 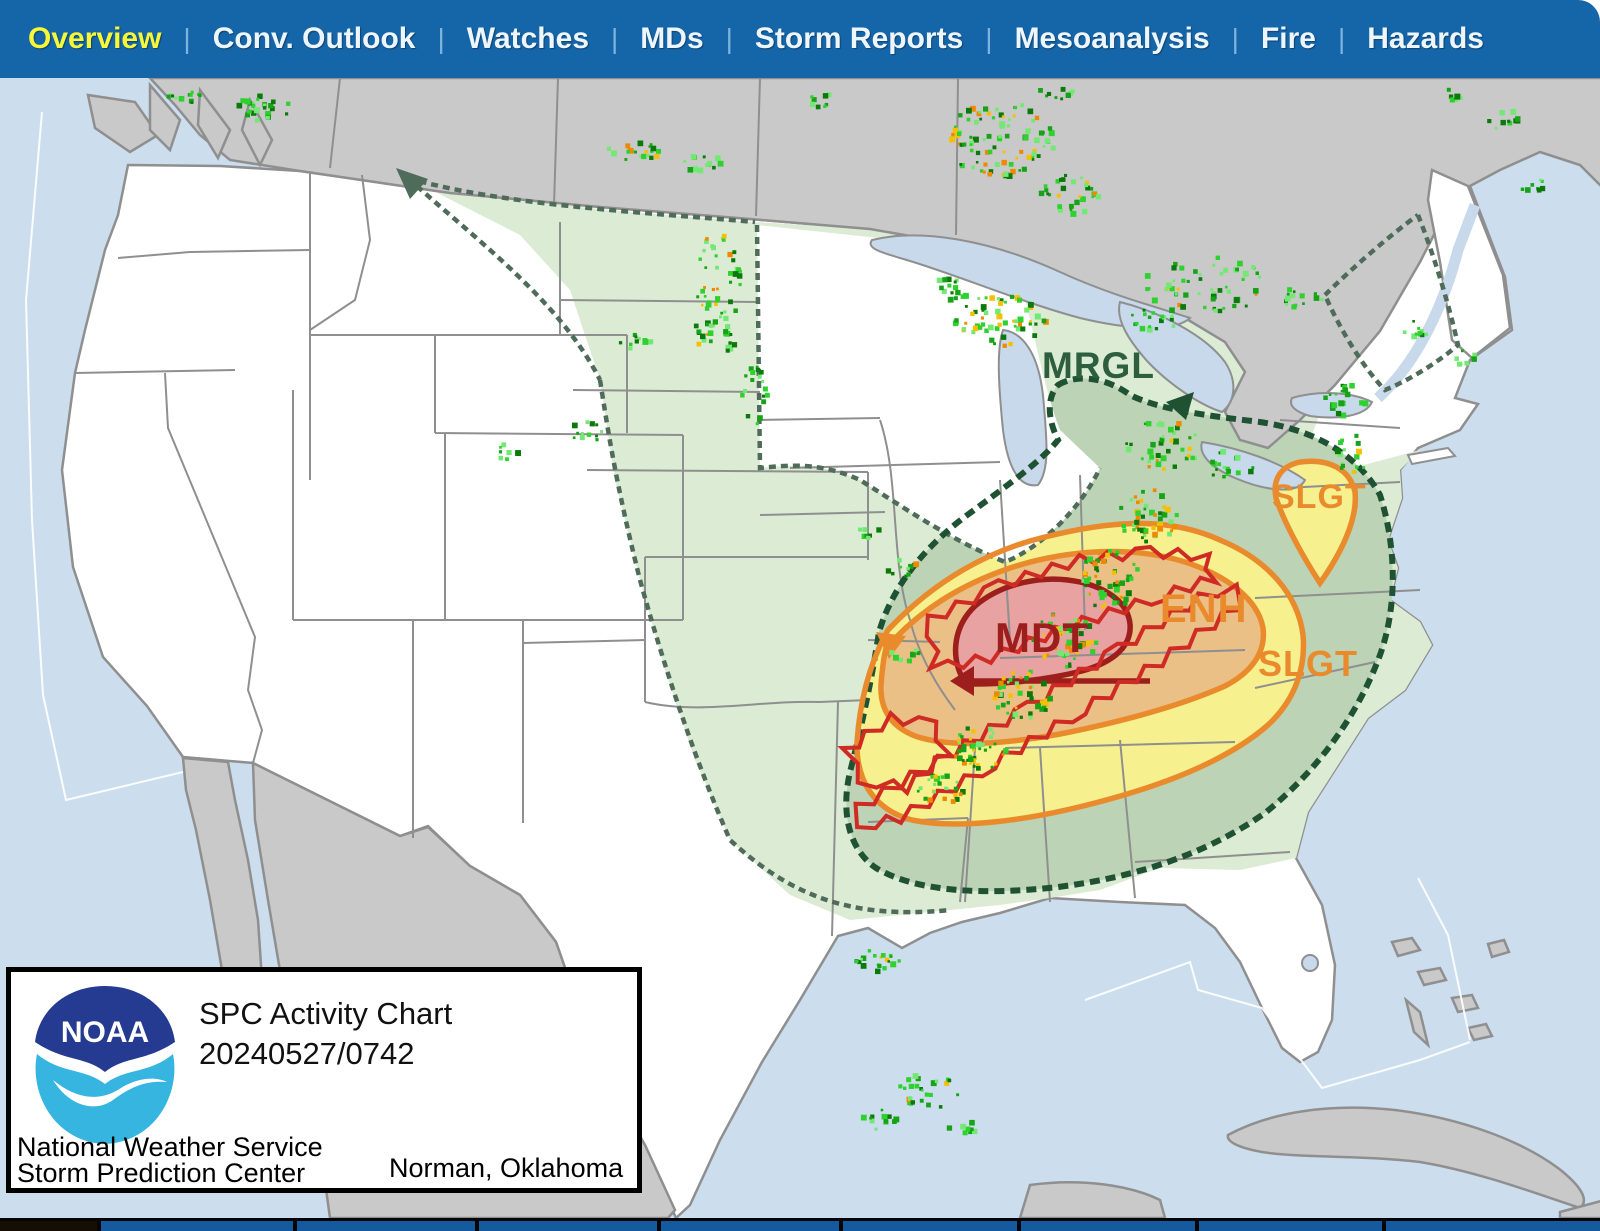 I want to click on nav-tab-mds: MDs, so click(x=672, y=38).